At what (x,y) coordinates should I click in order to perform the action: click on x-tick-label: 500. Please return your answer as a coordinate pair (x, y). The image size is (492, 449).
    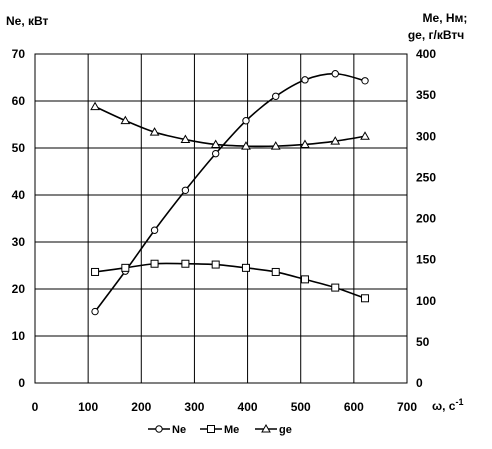
    Looking at the image, I should click on (301, 407).